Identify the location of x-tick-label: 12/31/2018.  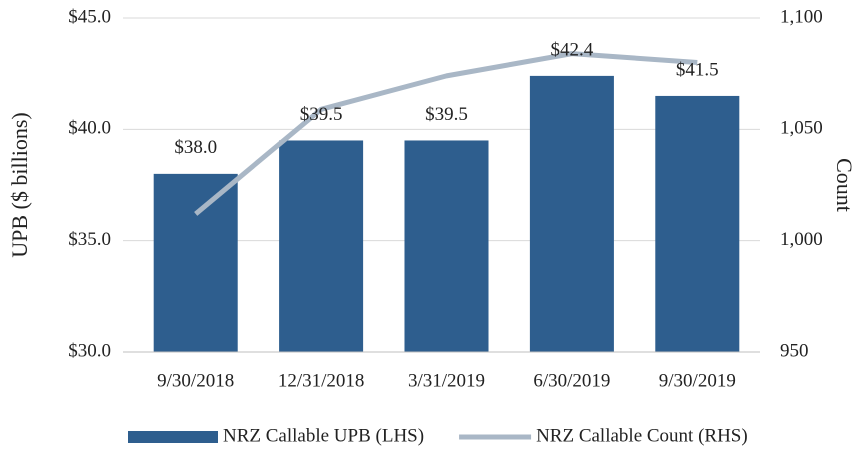
(321, 380).